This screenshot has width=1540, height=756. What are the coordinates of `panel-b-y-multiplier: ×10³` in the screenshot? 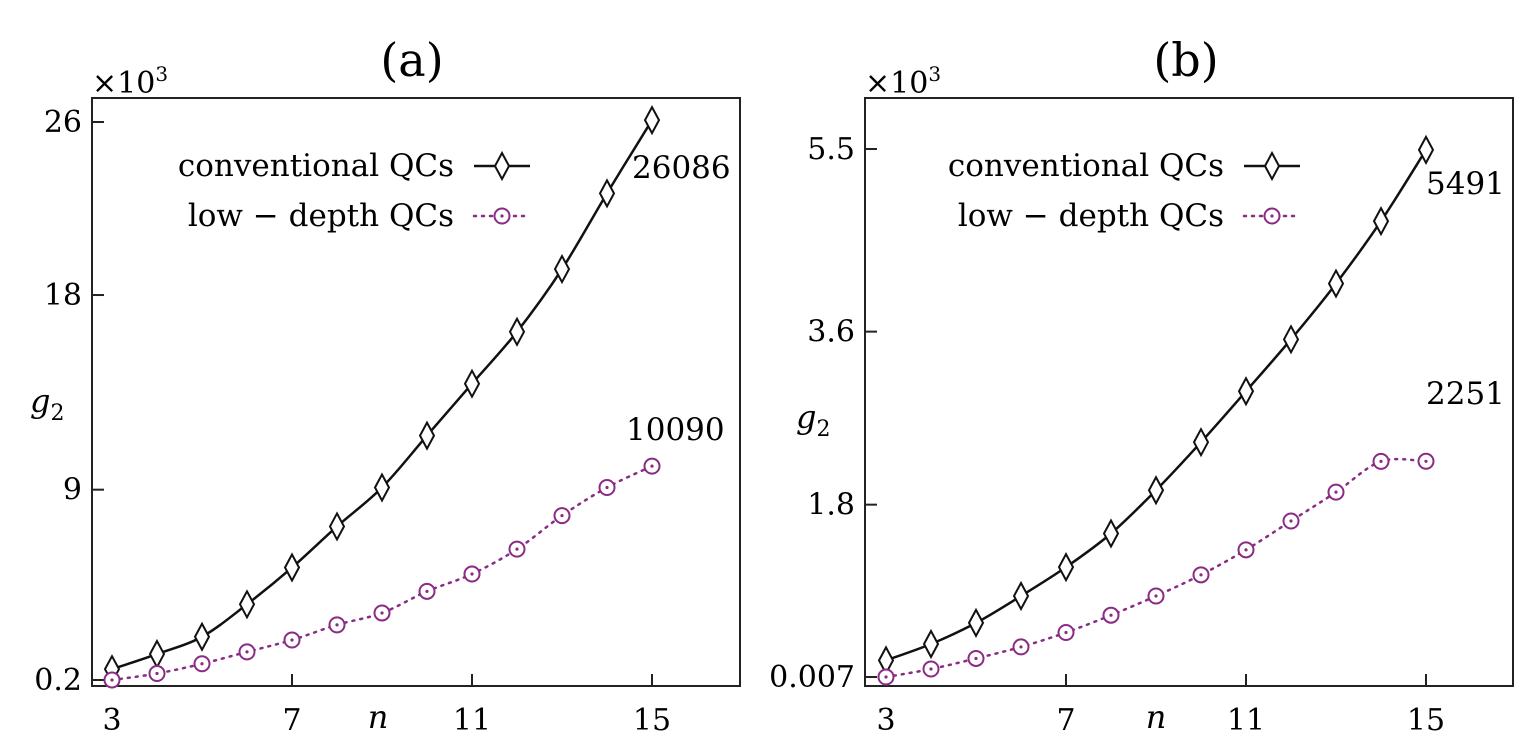 It's located at (903, 81).